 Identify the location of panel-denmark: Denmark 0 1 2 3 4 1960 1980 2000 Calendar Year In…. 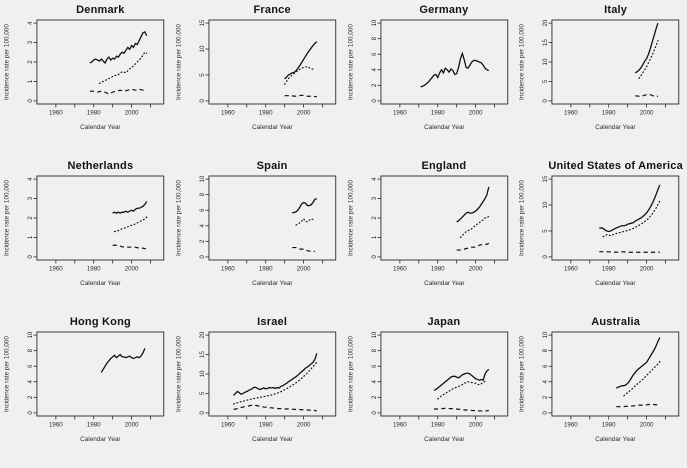
(86, 78).